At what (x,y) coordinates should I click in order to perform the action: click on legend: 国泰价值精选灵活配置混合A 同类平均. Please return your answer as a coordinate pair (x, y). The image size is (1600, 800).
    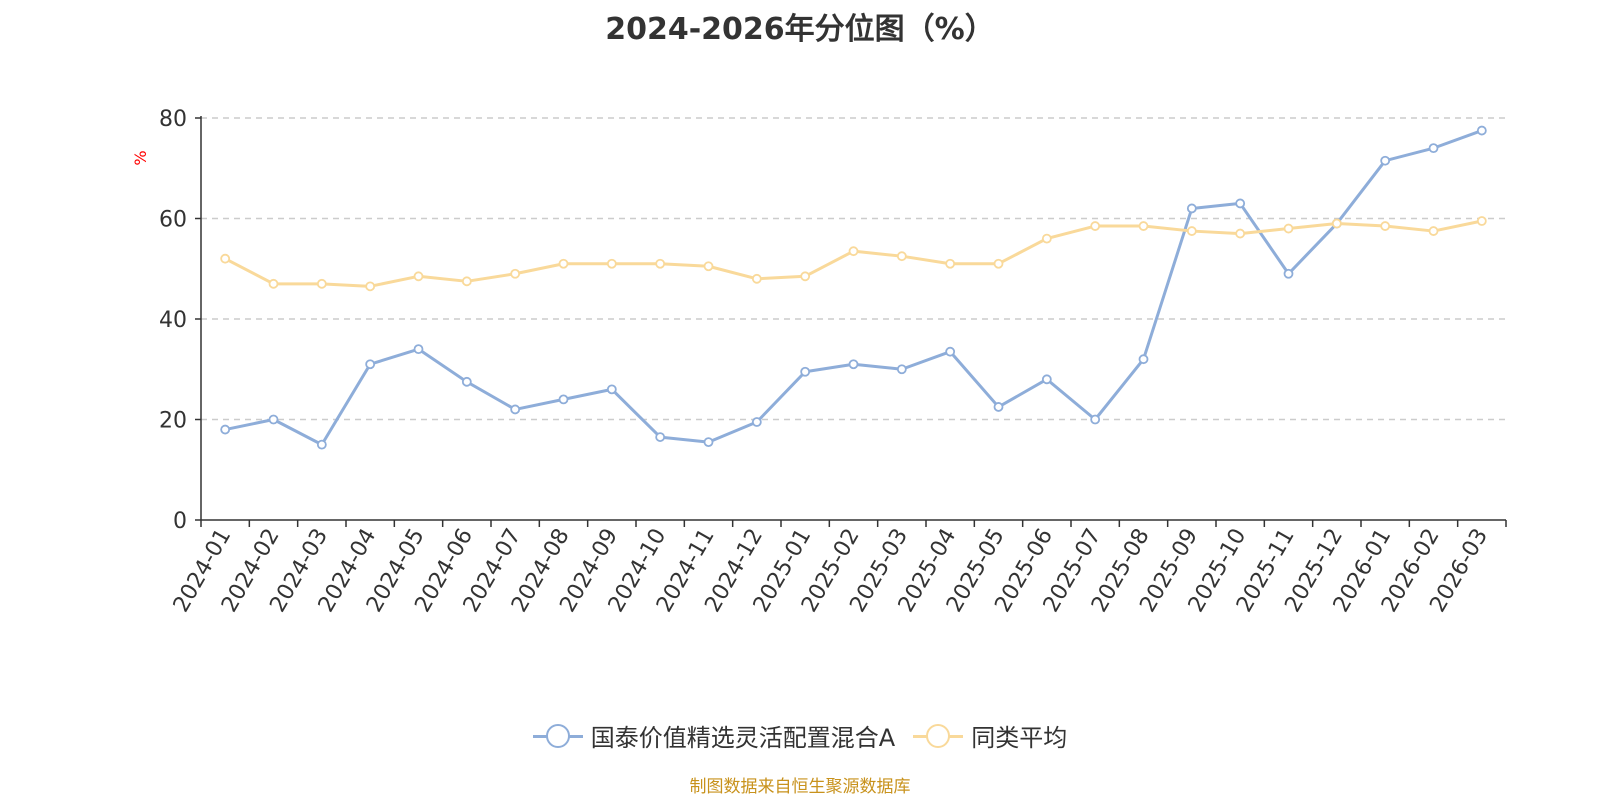
    Looking at the image, I should click on (800, 735).